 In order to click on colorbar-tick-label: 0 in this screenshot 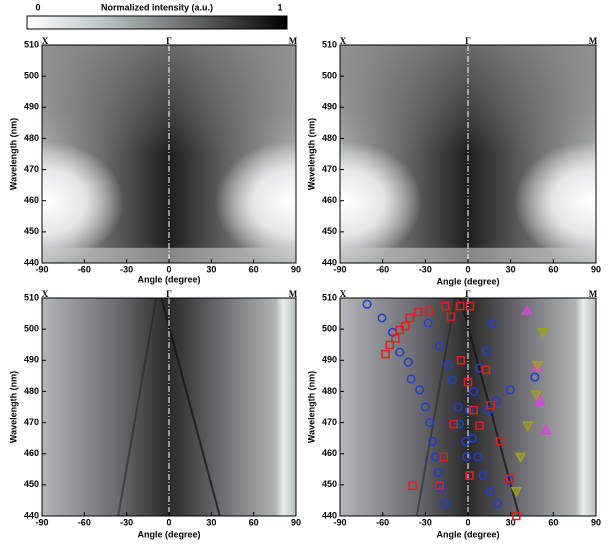, I will do `click(37, 7)`.